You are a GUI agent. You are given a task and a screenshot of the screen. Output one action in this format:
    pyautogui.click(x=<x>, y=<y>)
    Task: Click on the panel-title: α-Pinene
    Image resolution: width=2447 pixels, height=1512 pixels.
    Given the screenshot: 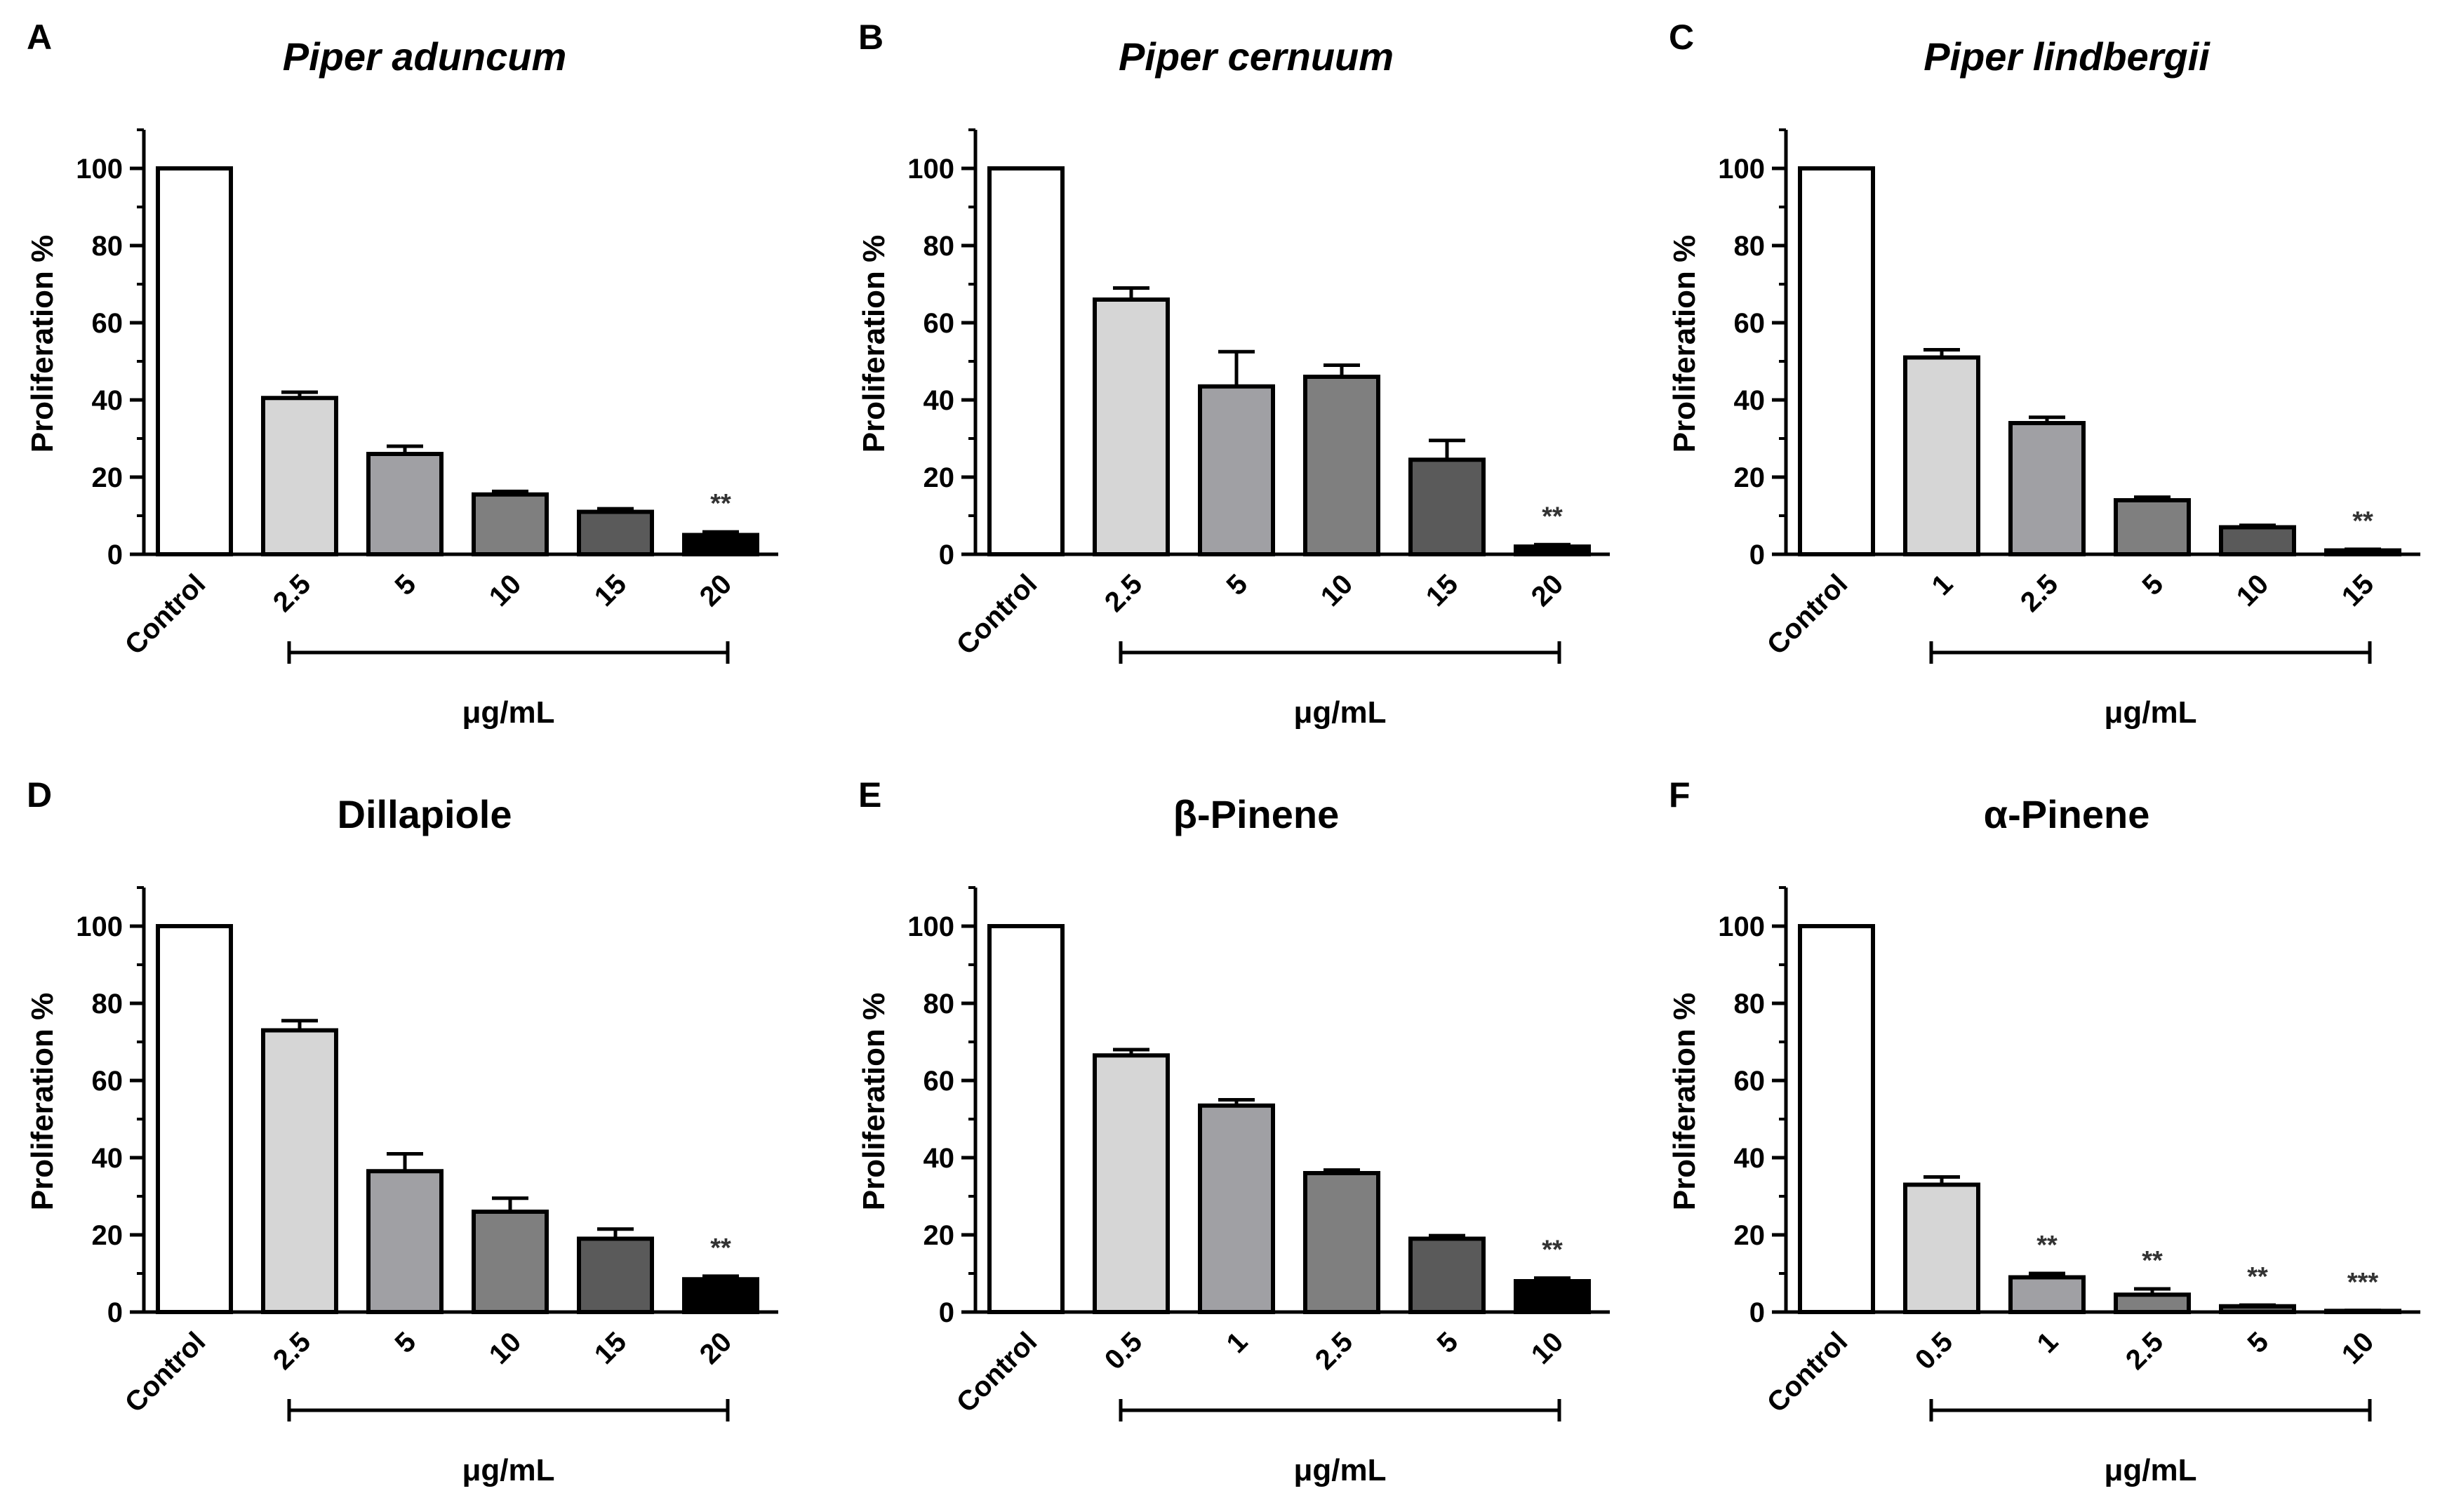 What is the action you would take?
    pyautogui.click(x=2067, y=814)
    